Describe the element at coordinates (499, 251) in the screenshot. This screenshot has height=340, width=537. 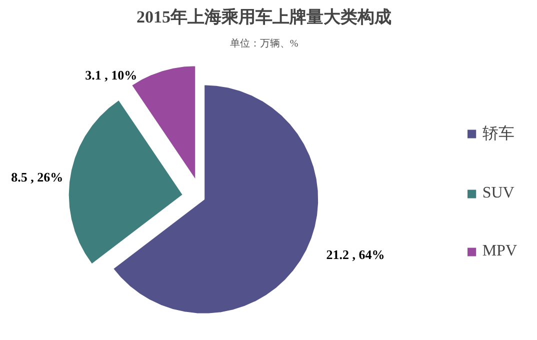
I see `legend-label: MPV` at that location.